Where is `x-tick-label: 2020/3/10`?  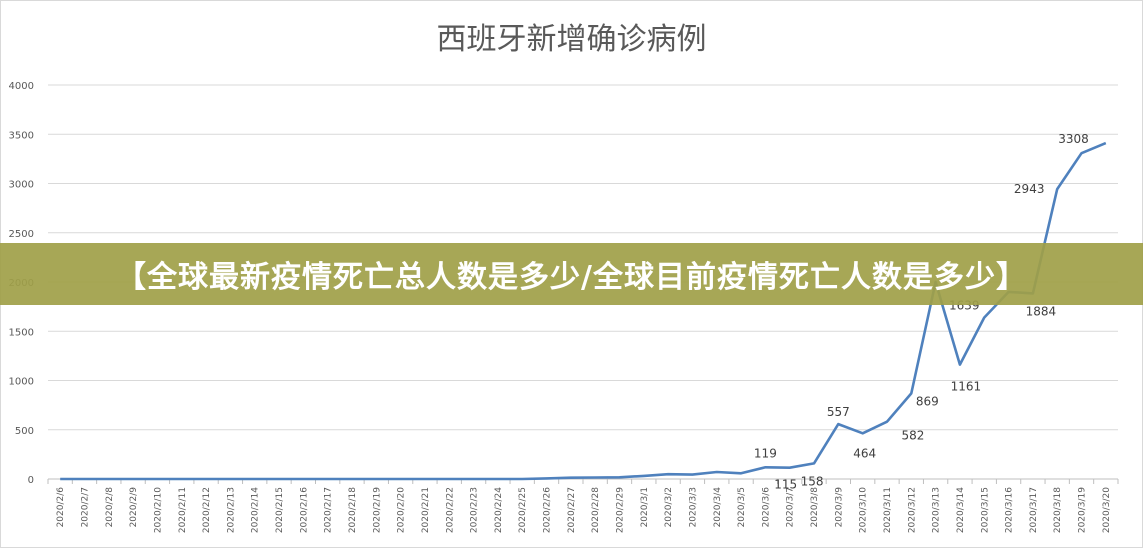 x-tick-label: 2020/3/10 is located at coordinates (864, 510).